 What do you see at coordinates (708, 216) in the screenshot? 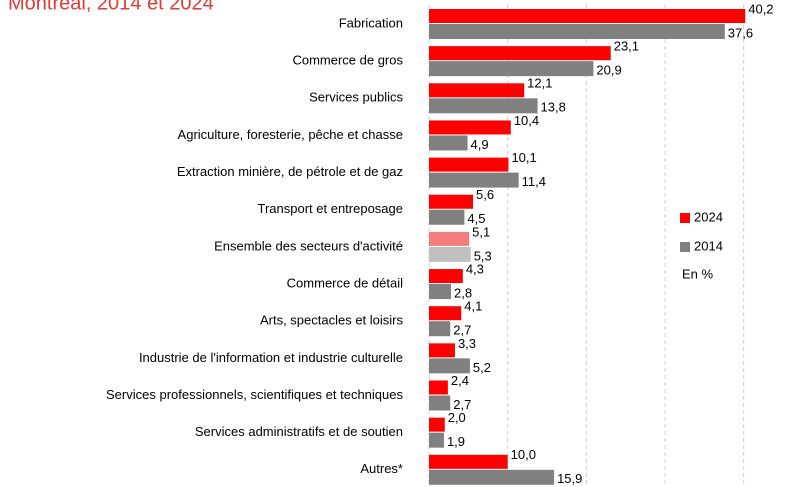
I see `legend-label: 2024` at bounding box center [708, 216].